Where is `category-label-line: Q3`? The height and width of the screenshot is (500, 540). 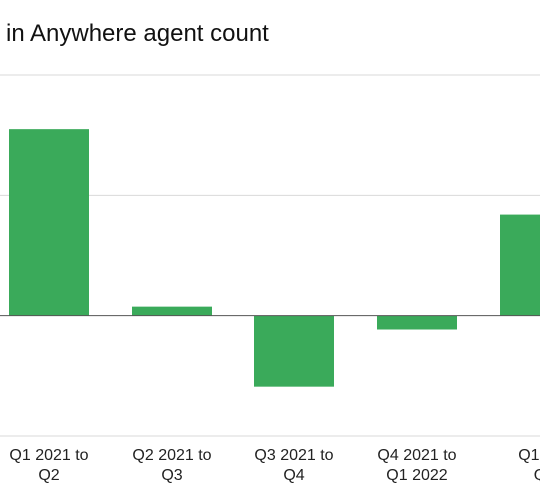 category-label-line: Q3 is located at coordinates (171, 475).